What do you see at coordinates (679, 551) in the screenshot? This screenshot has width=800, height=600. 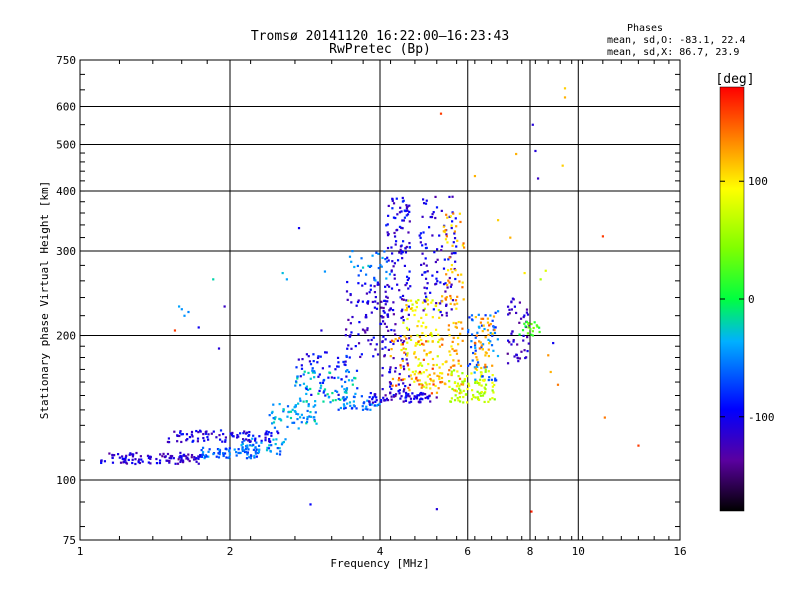 I see `x-tick-label: 16` at bounding box center [679, 551].